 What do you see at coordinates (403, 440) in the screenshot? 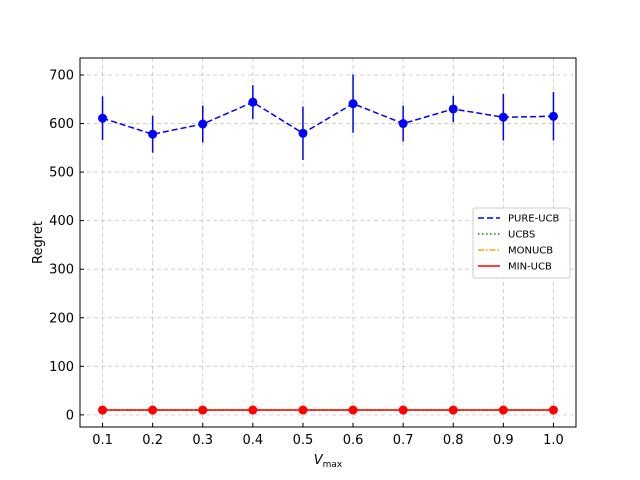
I see `x-tick-label: 0.7` at bounding box center [403, 440].